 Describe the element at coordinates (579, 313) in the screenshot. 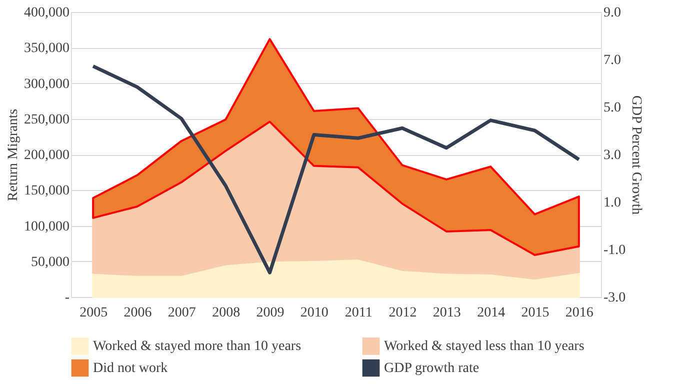

I see `x-tick-label: 2016` at that location.